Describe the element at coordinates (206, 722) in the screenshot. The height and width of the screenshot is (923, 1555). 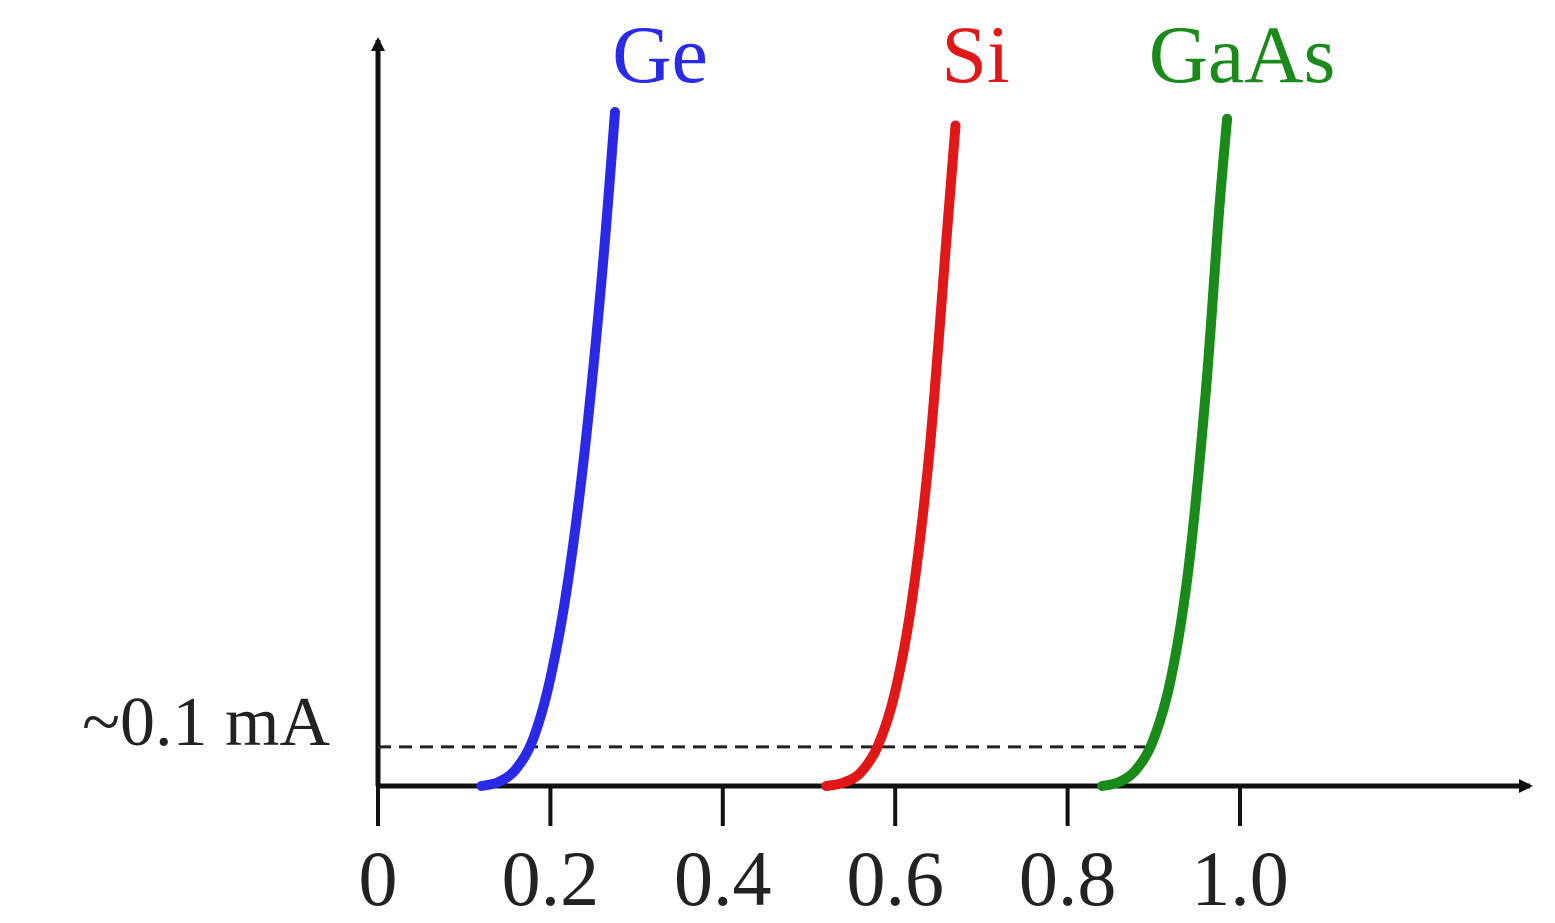
I see `reference-line-label: ~0.1 mA` at that location.